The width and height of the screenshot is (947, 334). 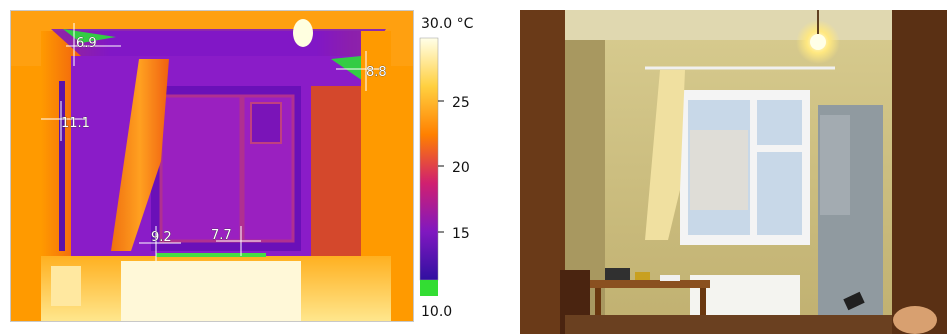 What do you see at coordinates (447, 24) in the screenshot?
I see `scale-max-label: 30.0 °C` at bounding box center [447, 24].